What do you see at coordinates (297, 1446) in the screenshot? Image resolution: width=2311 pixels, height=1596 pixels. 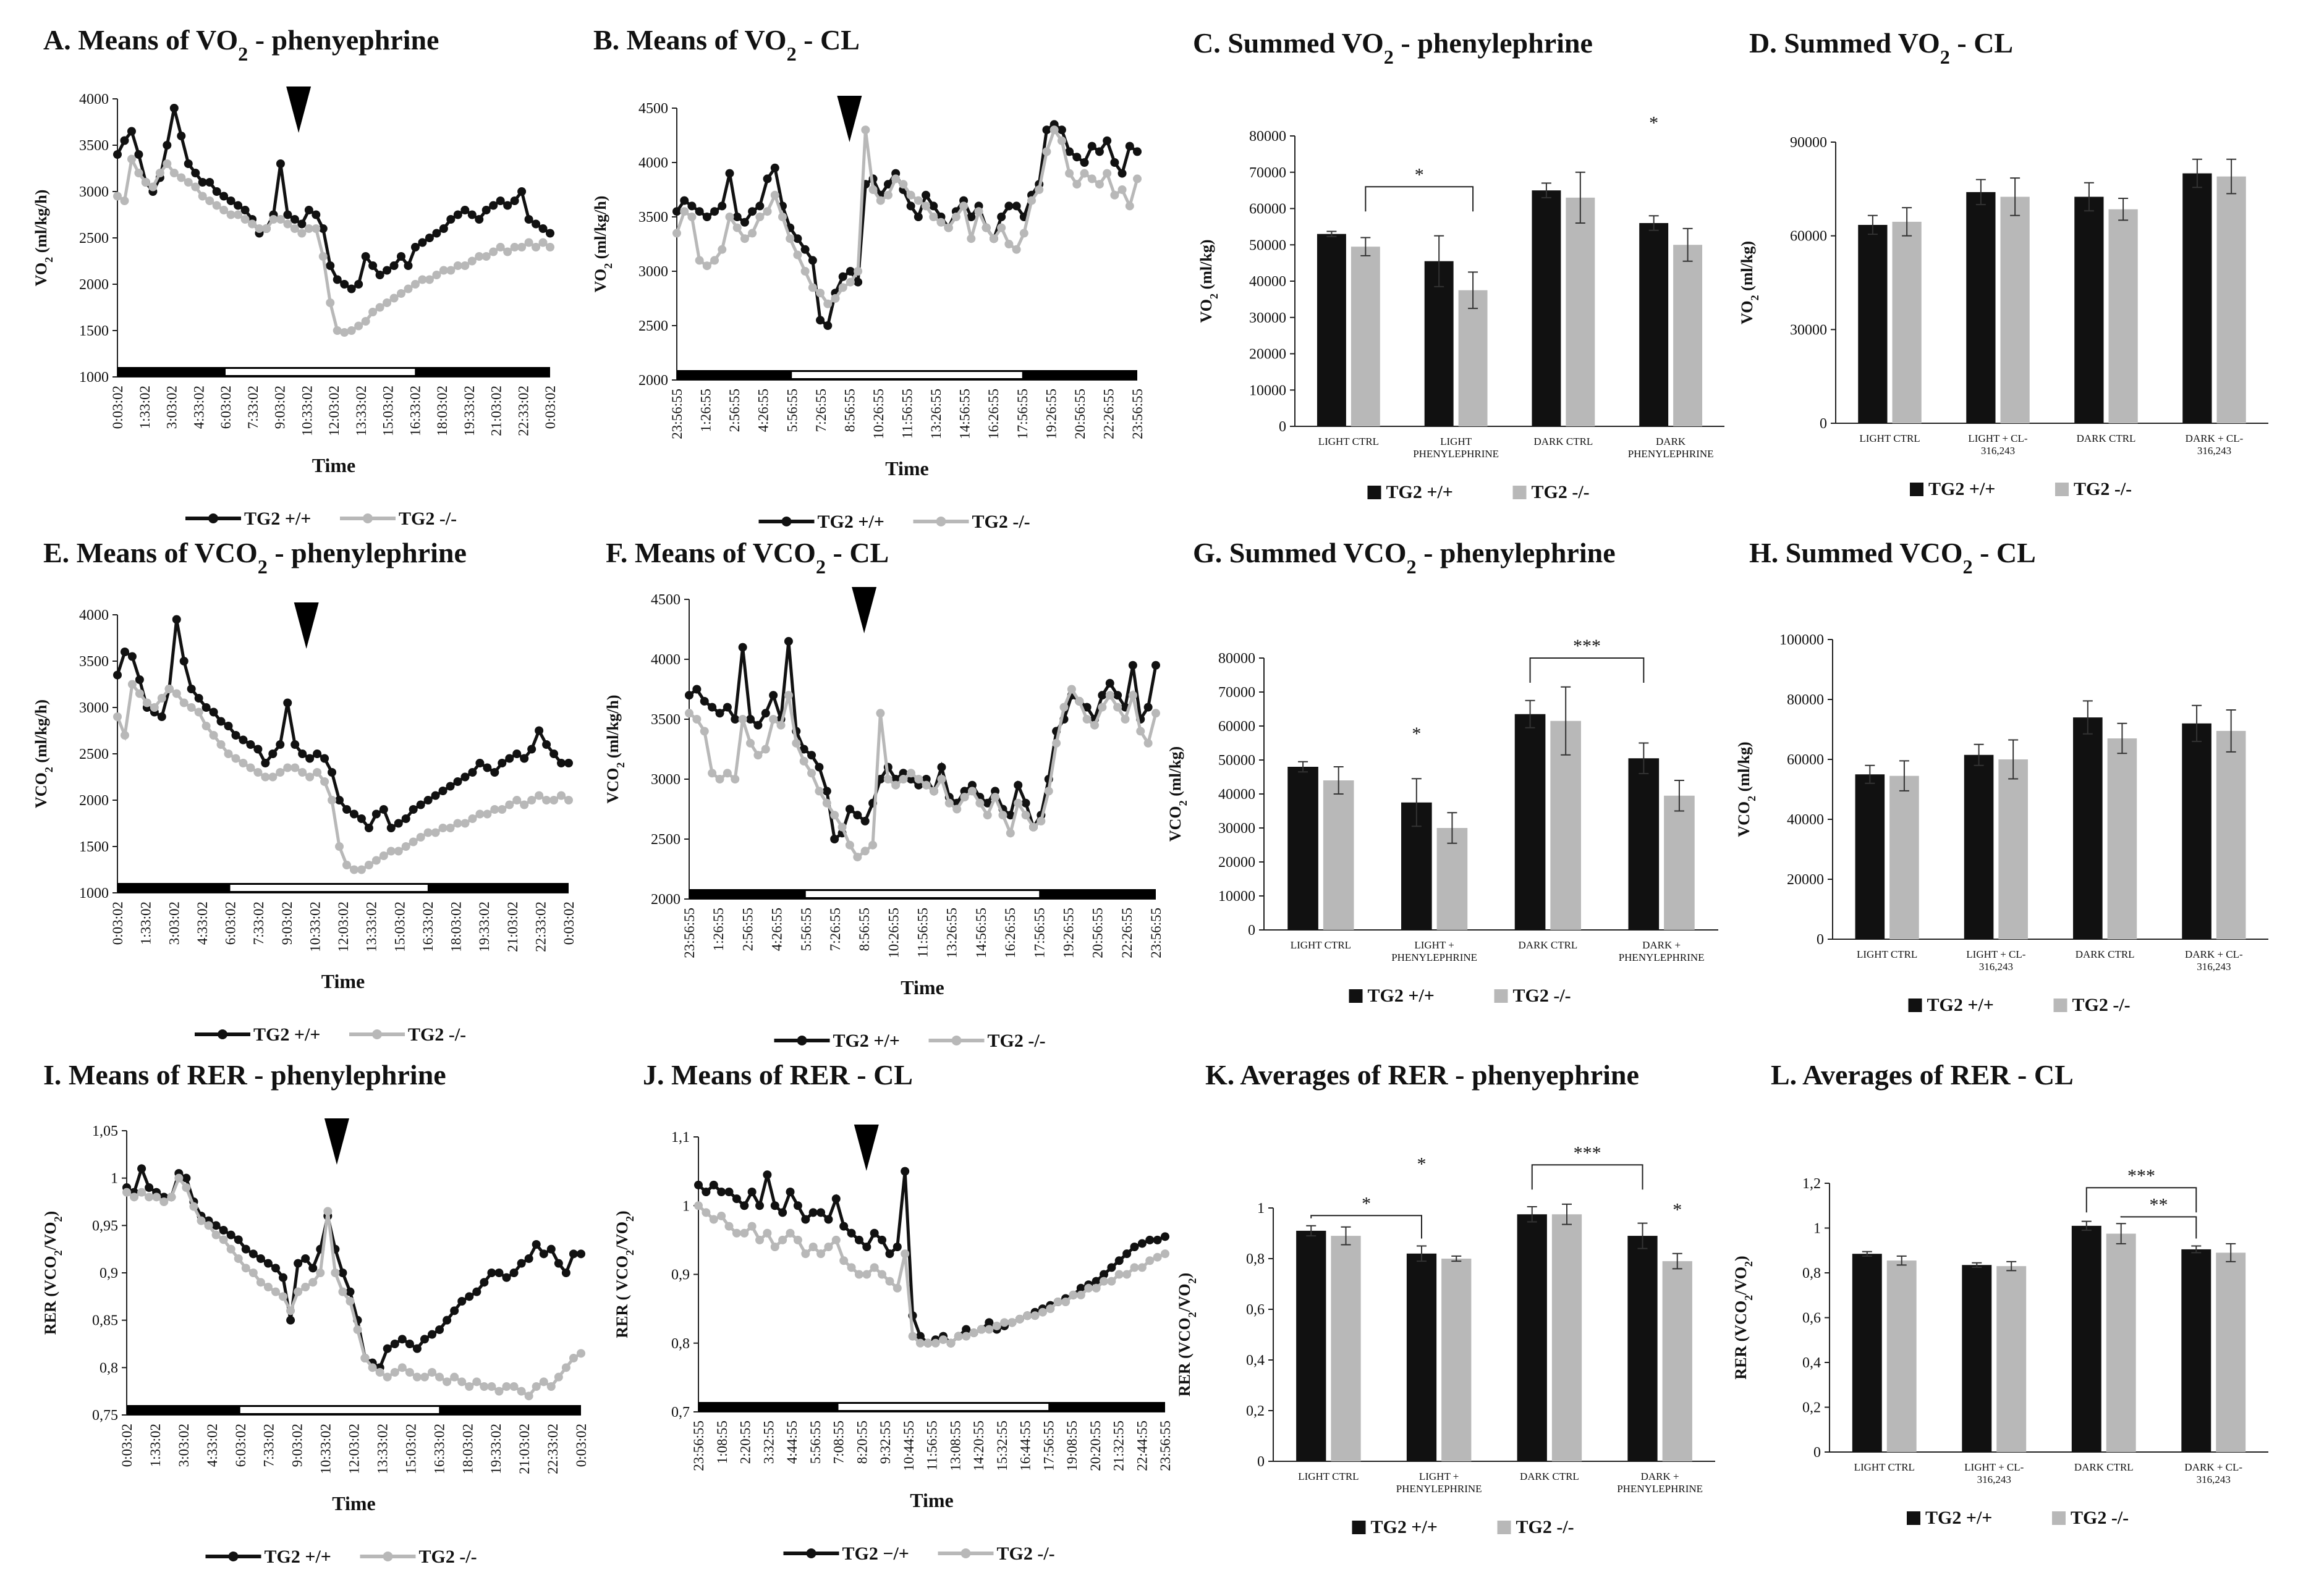 I see `x-tick-label: 9:03:02` at bounding box center [297, 1446].